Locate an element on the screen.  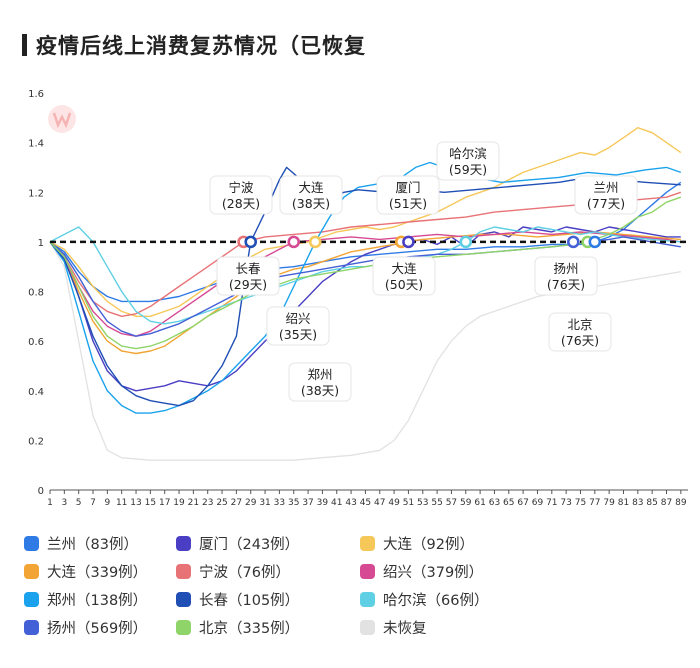
x-tick-label: 35 is located at coordinates (293, 503).